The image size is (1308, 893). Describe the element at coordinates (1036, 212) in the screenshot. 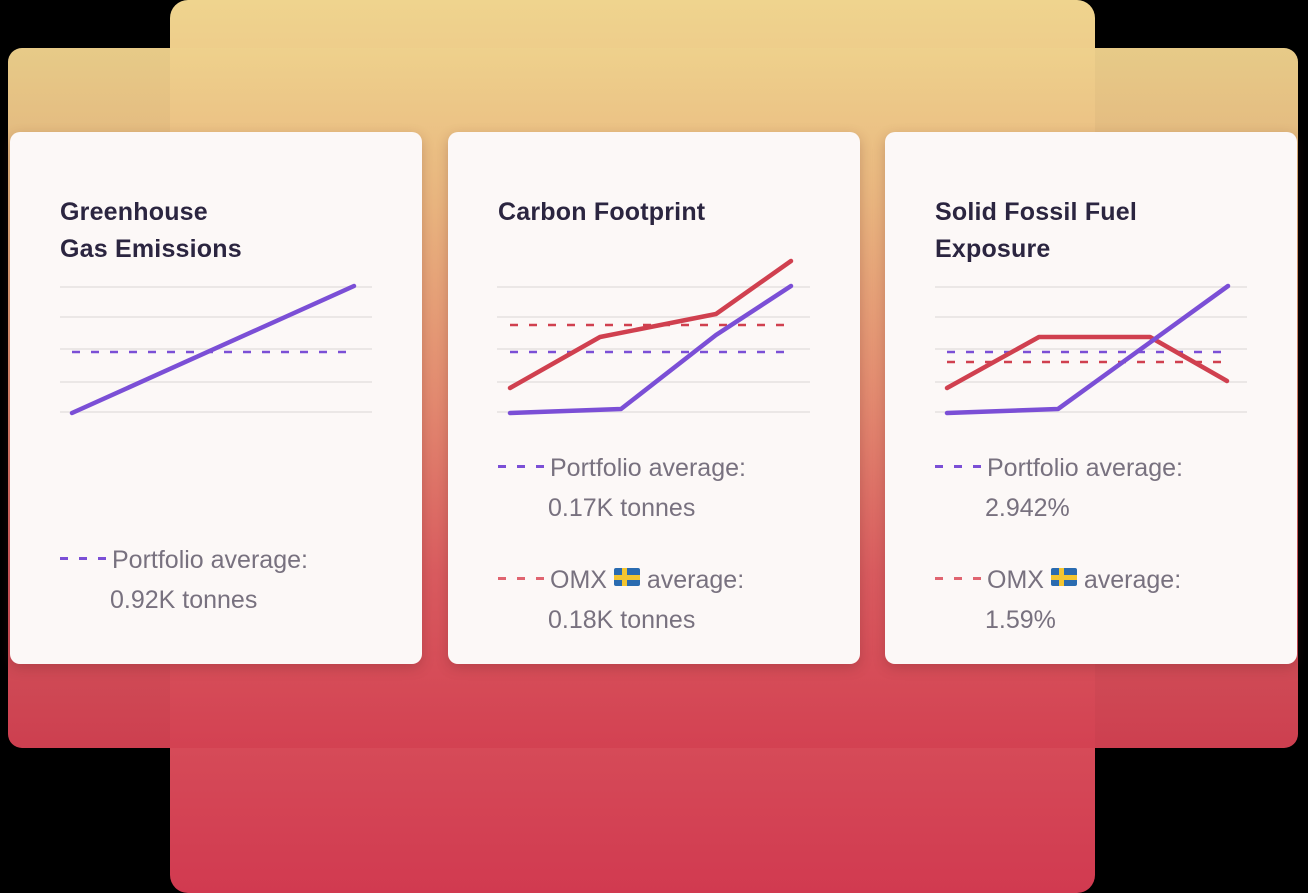

I see `card-title-line: Solid Fossil Fuel` at that location.